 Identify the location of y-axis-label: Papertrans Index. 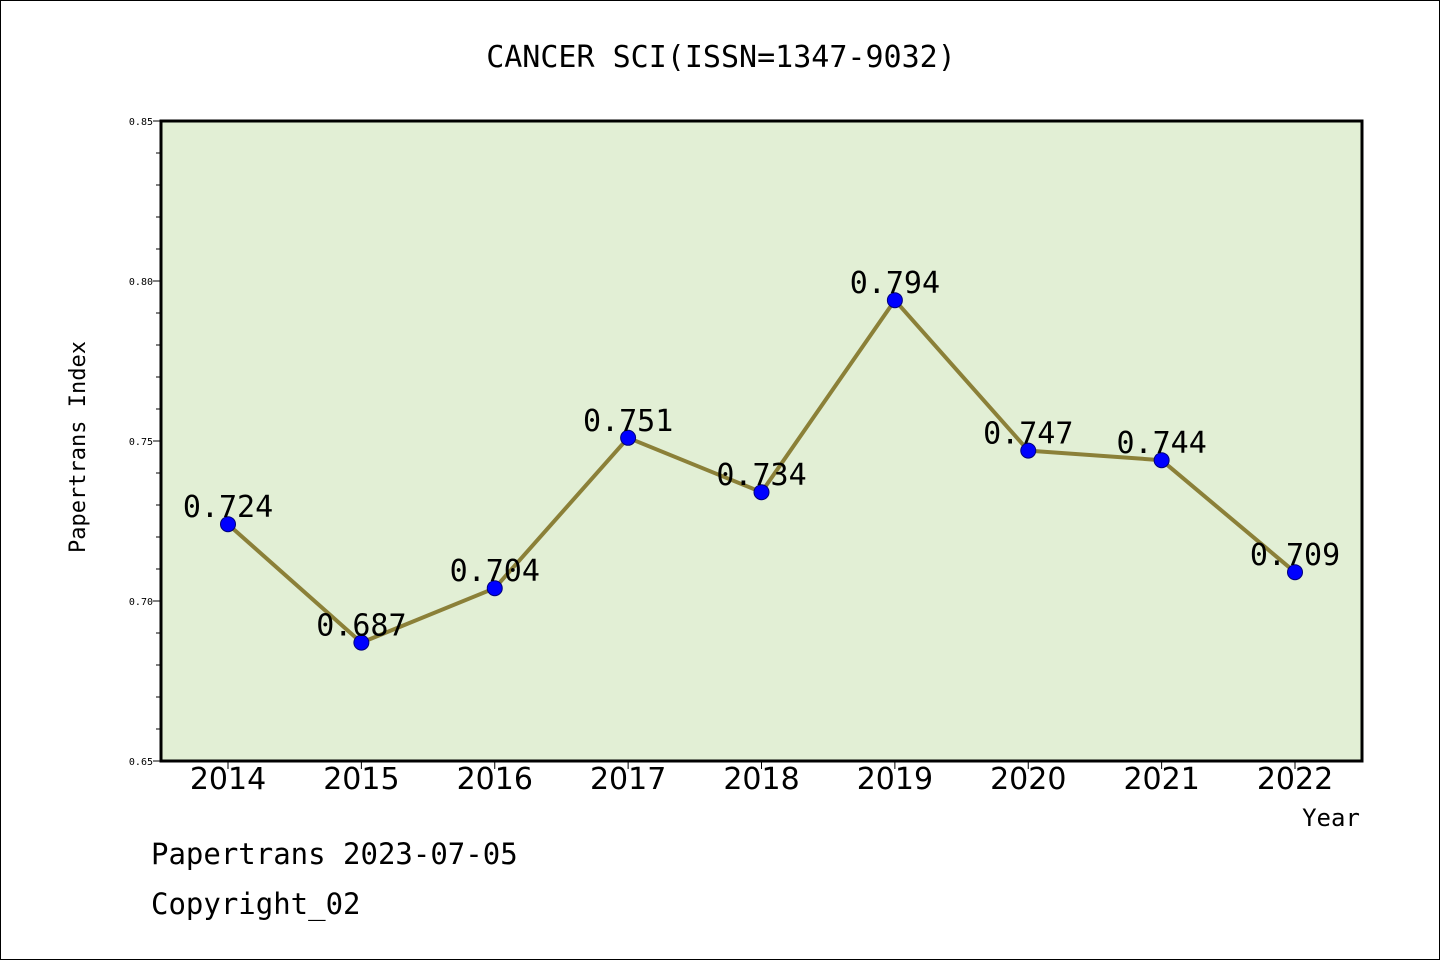
(78, 447).